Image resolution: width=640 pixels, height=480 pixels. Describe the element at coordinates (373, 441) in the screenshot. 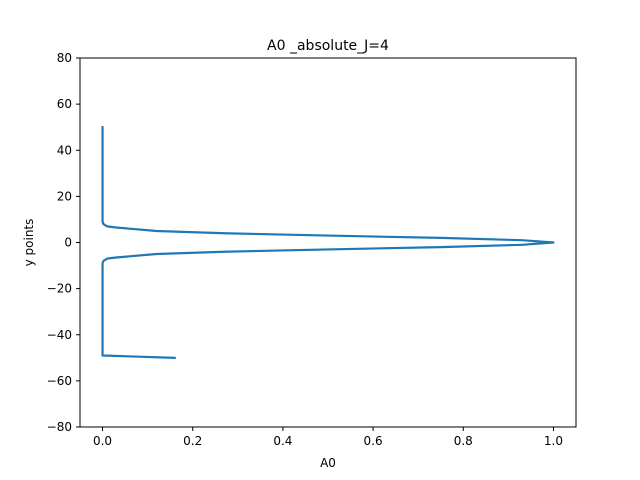

I see `x-tick-label: 0.6` at that location.